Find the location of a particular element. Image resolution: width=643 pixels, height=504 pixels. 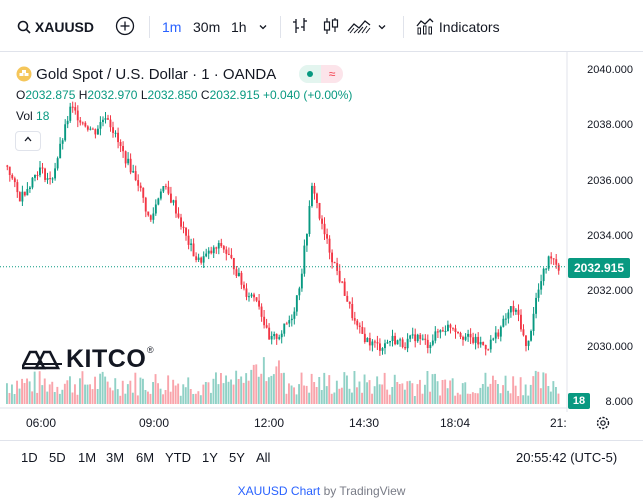

interval-1h: 1h is located at coordinates (239, 27).